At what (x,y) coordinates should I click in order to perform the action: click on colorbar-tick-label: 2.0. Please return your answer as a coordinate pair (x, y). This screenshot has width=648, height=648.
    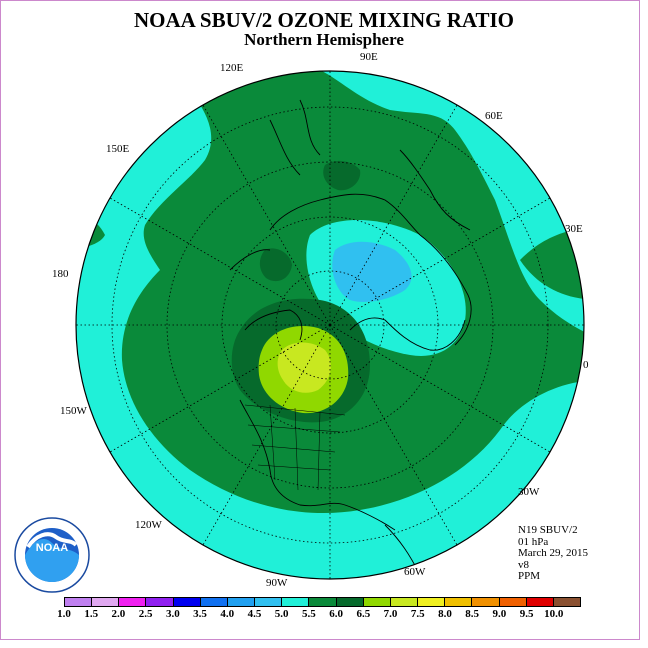
    Looking at the image, I should click on (118, 614).